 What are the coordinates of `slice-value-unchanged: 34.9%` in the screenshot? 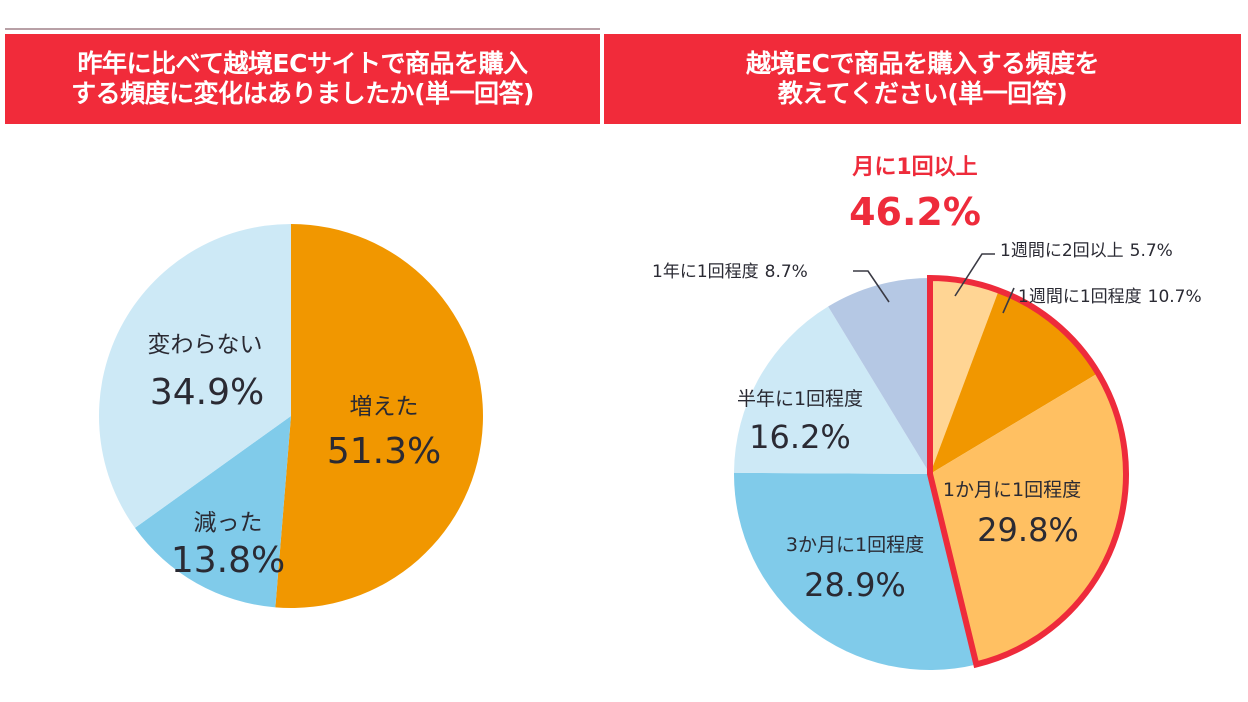 It's located at (207, 392).